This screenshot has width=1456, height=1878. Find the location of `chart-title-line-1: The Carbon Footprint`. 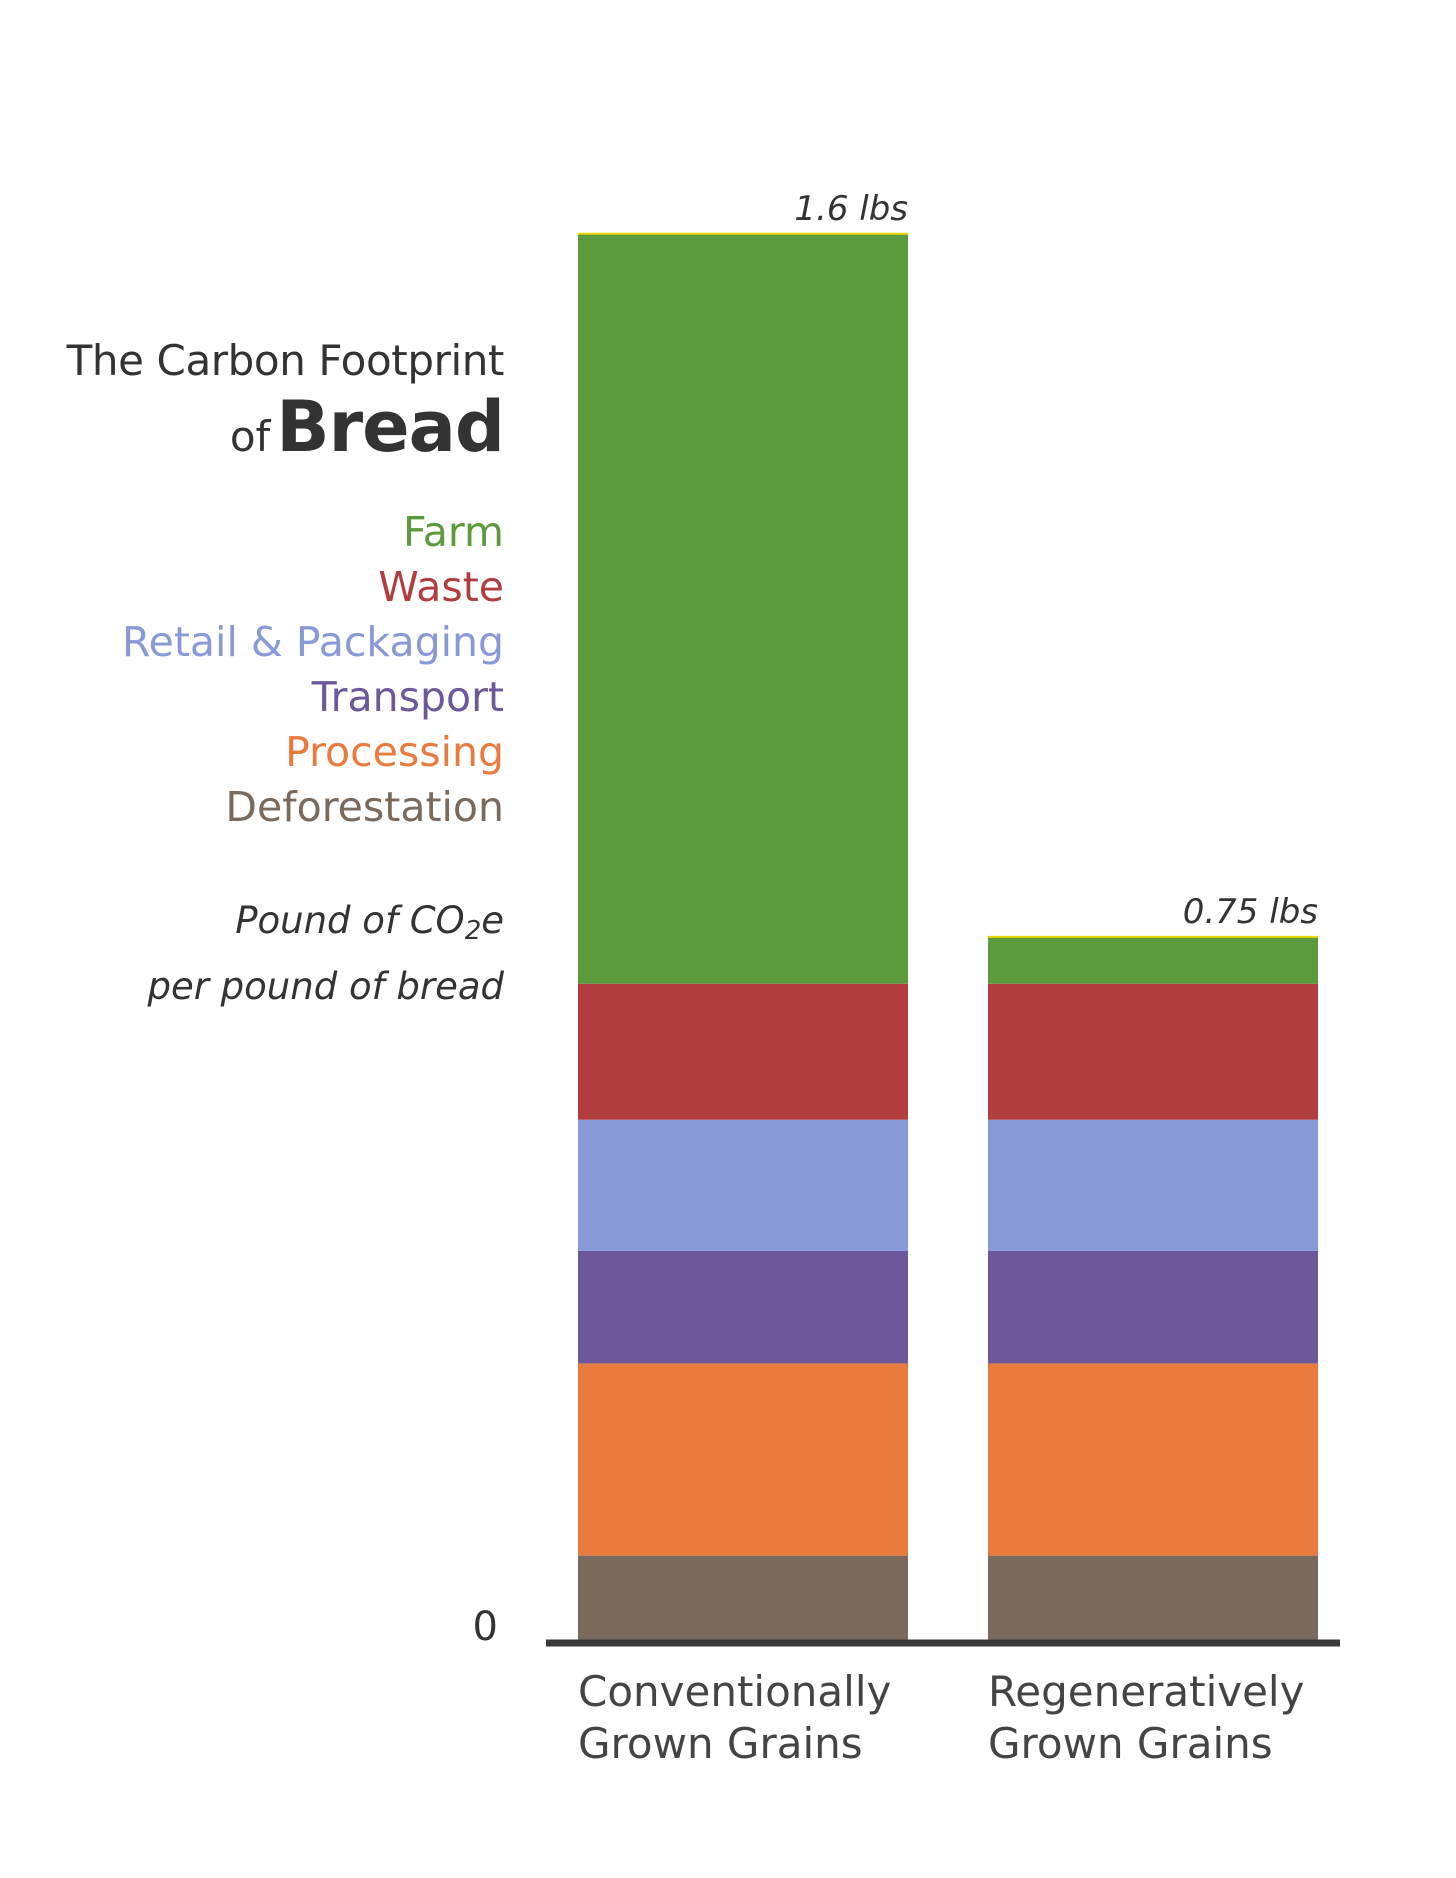

chart-title-line-1: The Carbon Footprint is located at coordinates (285, 360).